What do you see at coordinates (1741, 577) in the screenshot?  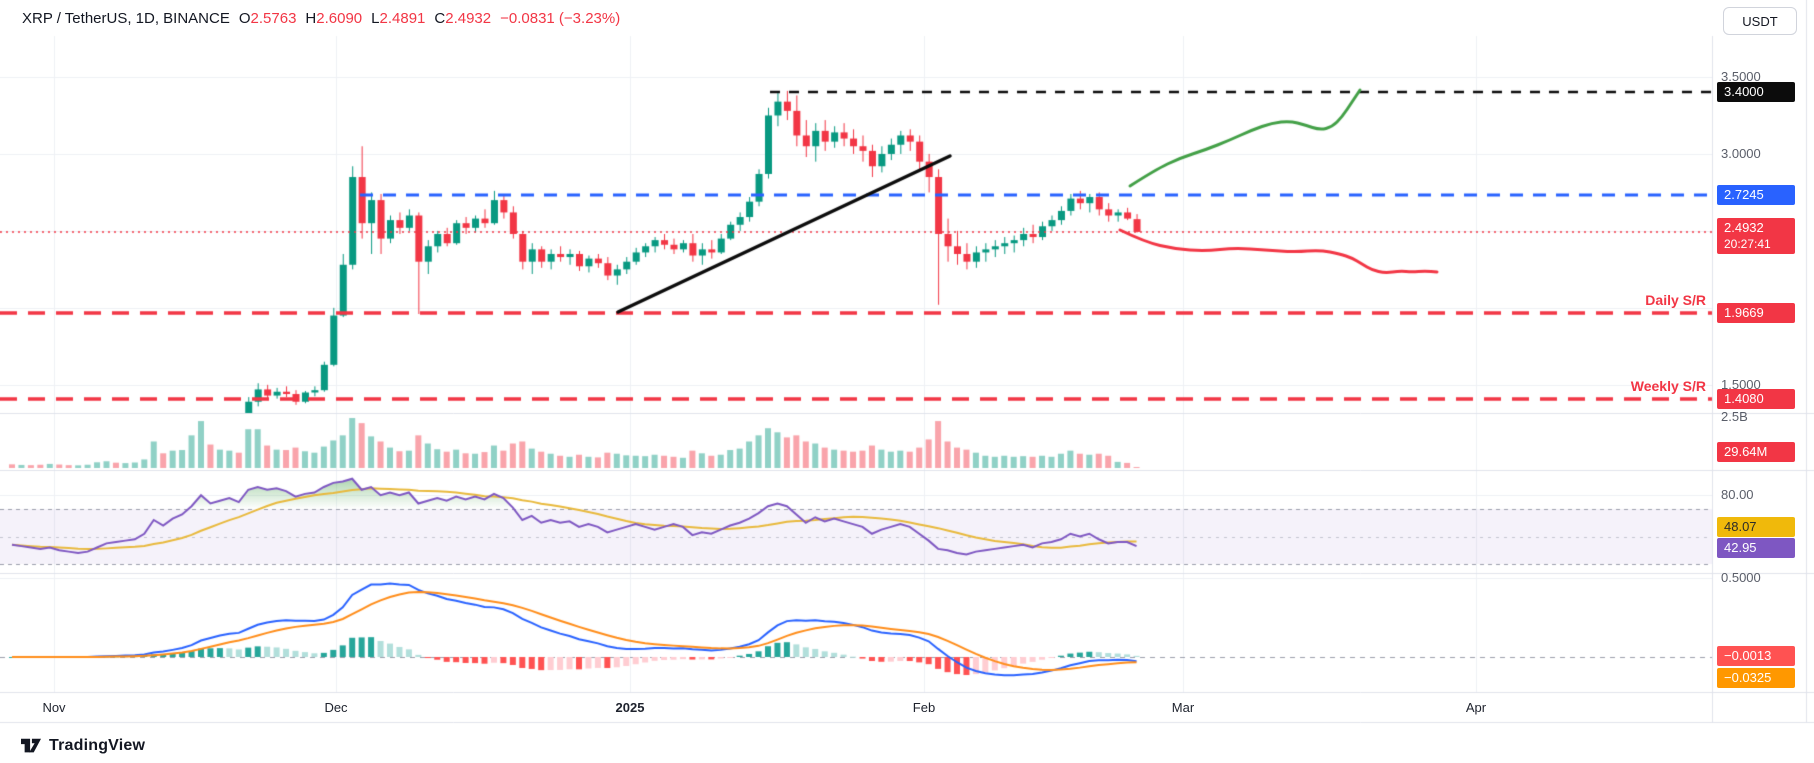 I see `macd-scale-tick: 0.5000` at bounding box center [1741, 577].